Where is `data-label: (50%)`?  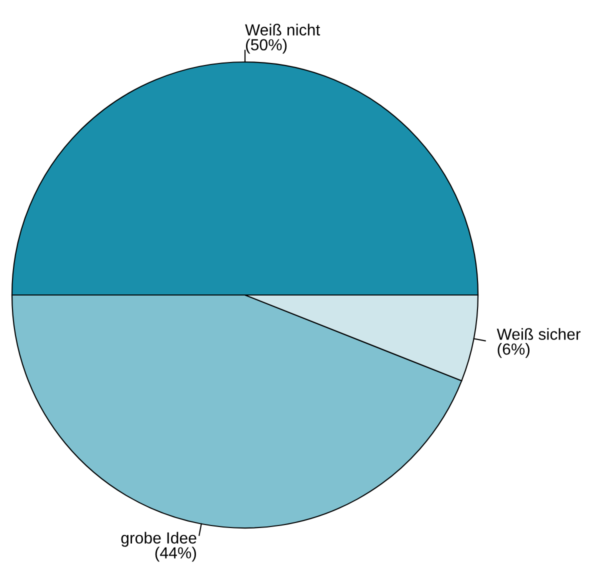 data-label: (50%) is located at coordinates (266, 46).